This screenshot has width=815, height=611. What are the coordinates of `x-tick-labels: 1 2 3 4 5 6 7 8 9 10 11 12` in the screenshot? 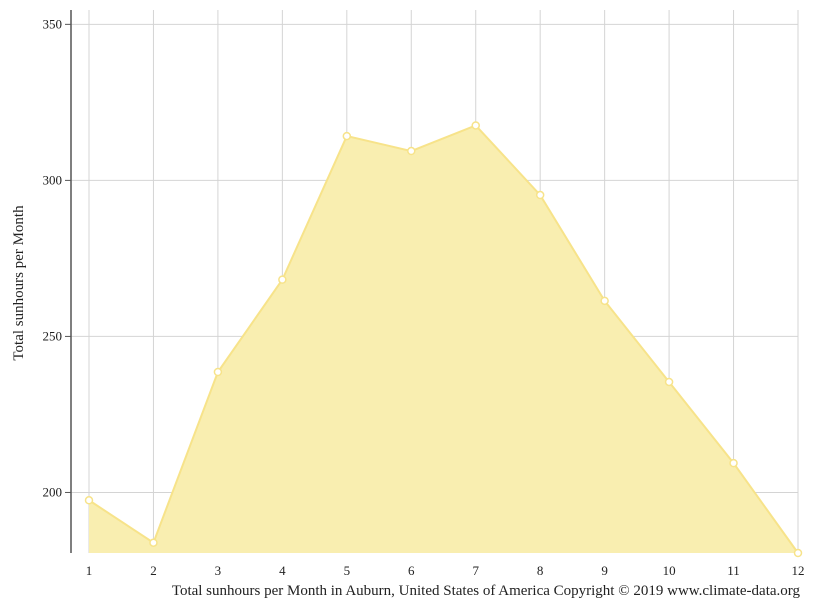 It's located at (445, 570).